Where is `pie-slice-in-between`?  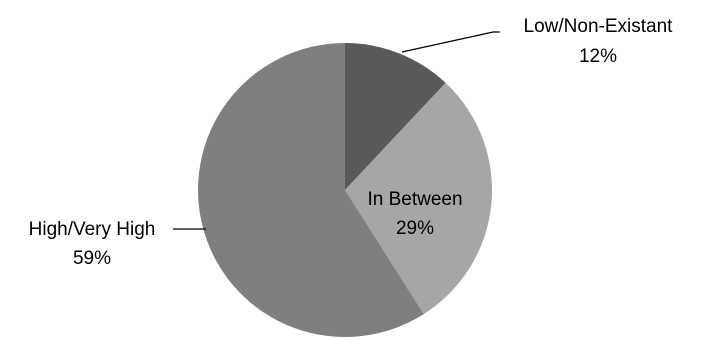 pie-slice-in-between is located at coordinates (419, 198).